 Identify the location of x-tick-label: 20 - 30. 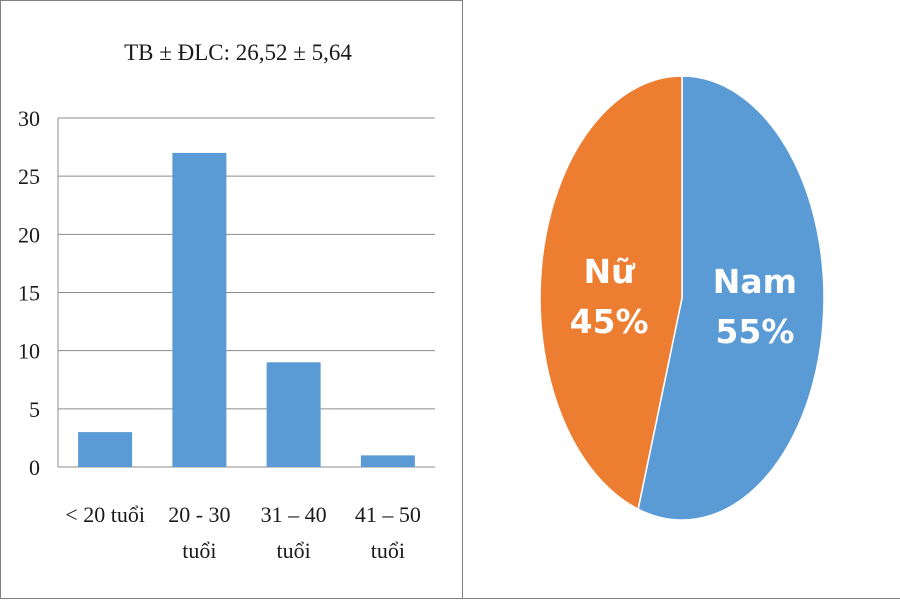
(199, 514).